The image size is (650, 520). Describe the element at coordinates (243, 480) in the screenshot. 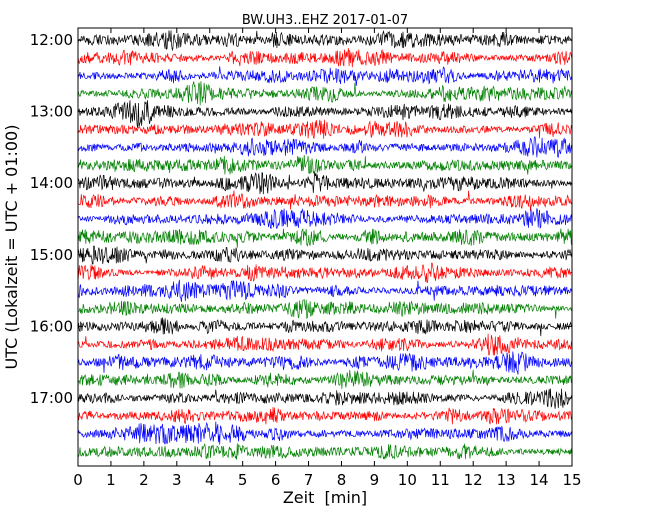

I see `x-tick-label: 5` at that location.